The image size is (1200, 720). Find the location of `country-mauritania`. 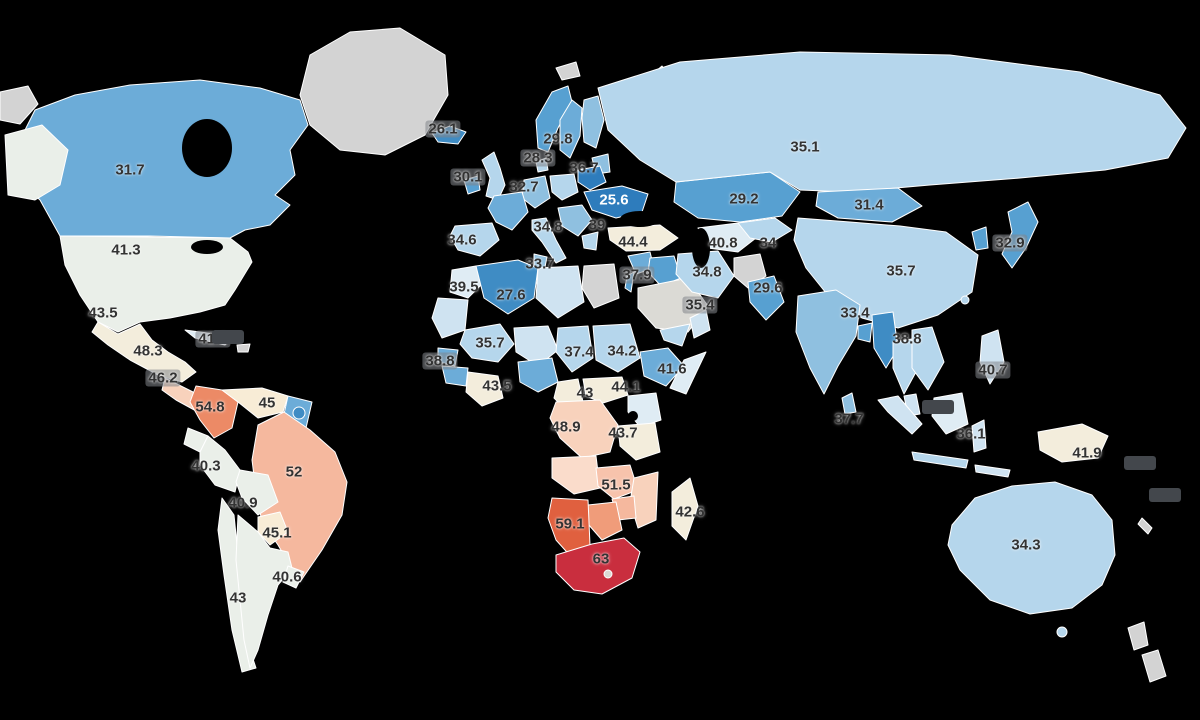

country-mauritania is located at coordinates (450, 318).